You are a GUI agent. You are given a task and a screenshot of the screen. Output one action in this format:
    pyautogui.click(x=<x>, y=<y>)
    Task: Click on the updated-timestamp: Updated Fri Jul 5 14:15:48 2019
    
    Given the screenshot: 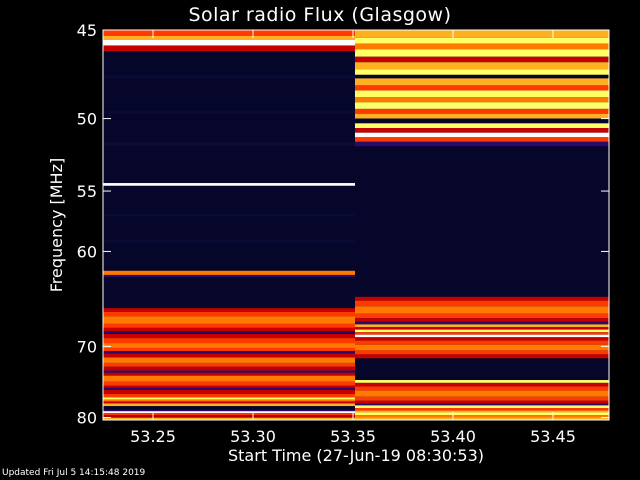 What is the action you would take?
    pyautogui.click(x=74, y=473)
    